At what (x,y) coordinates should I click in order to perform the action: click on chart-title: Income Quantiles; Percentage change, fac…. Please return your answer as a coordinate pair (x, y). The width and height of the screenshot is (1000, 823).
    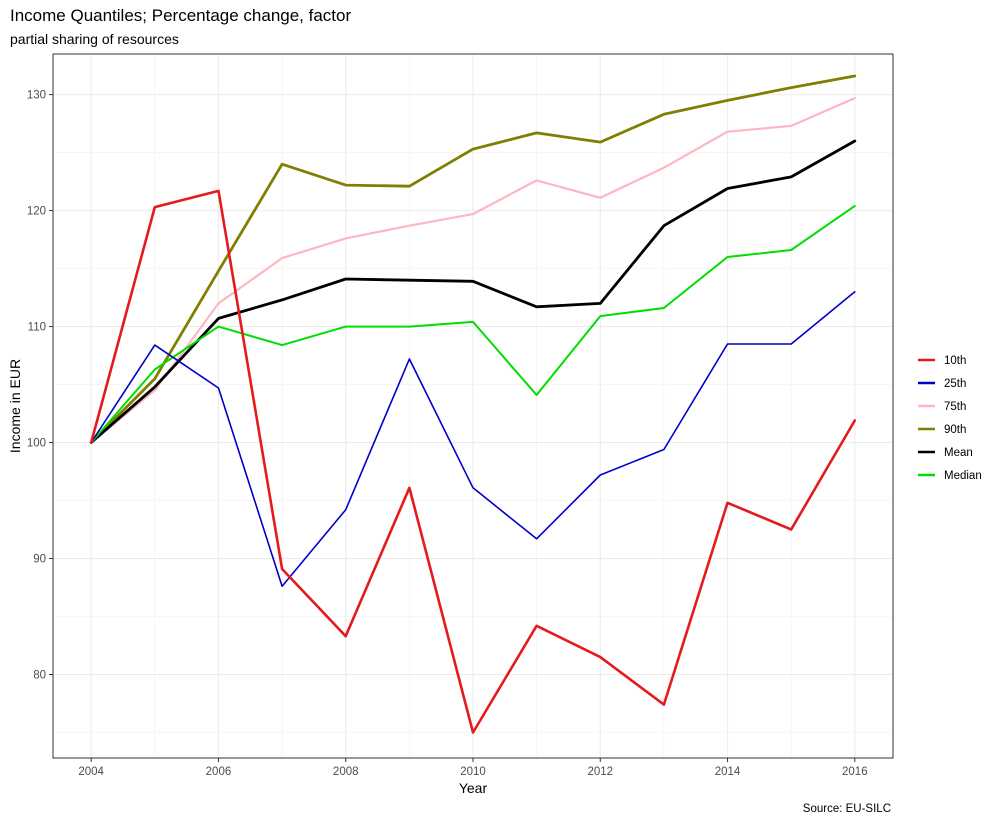
    Looking at the image, I should click on (181, 15).